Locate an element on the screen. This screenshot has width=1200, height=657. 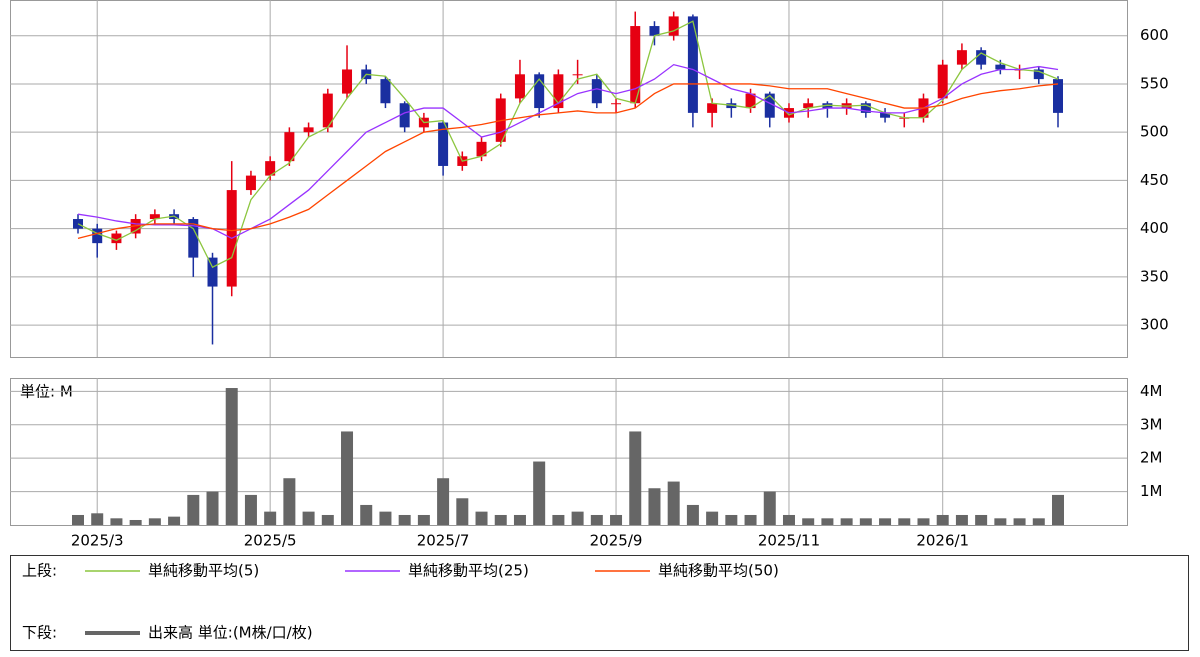
y-tick-label: 500 is located at coordinates (1154, 132).